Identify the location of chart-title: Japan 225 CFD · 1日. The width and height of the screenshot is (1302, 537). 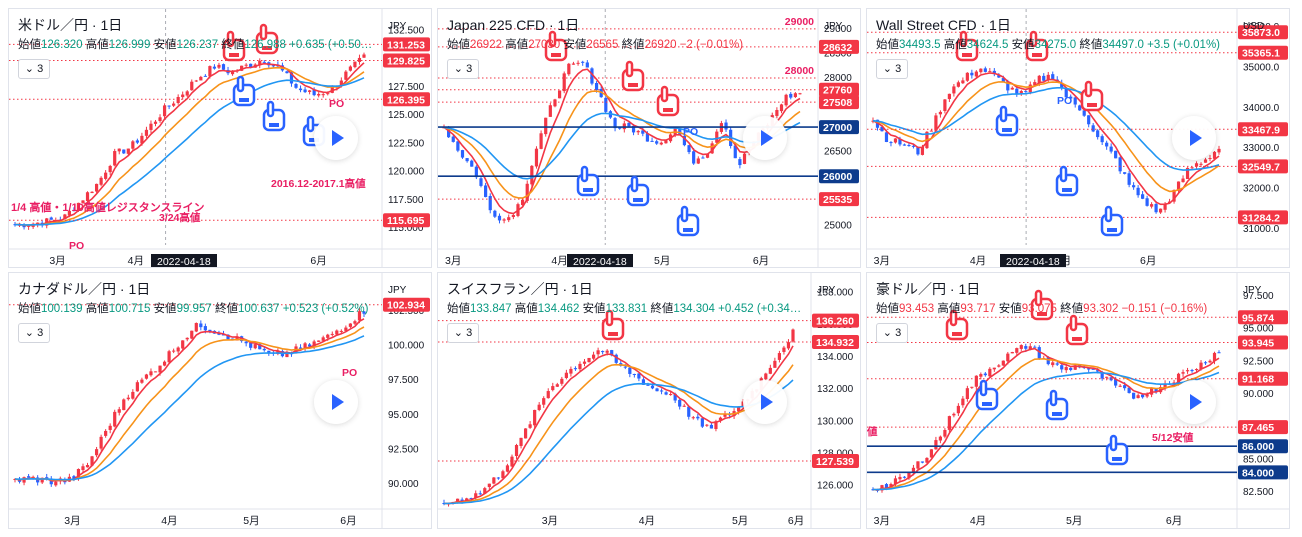
(513, 25).